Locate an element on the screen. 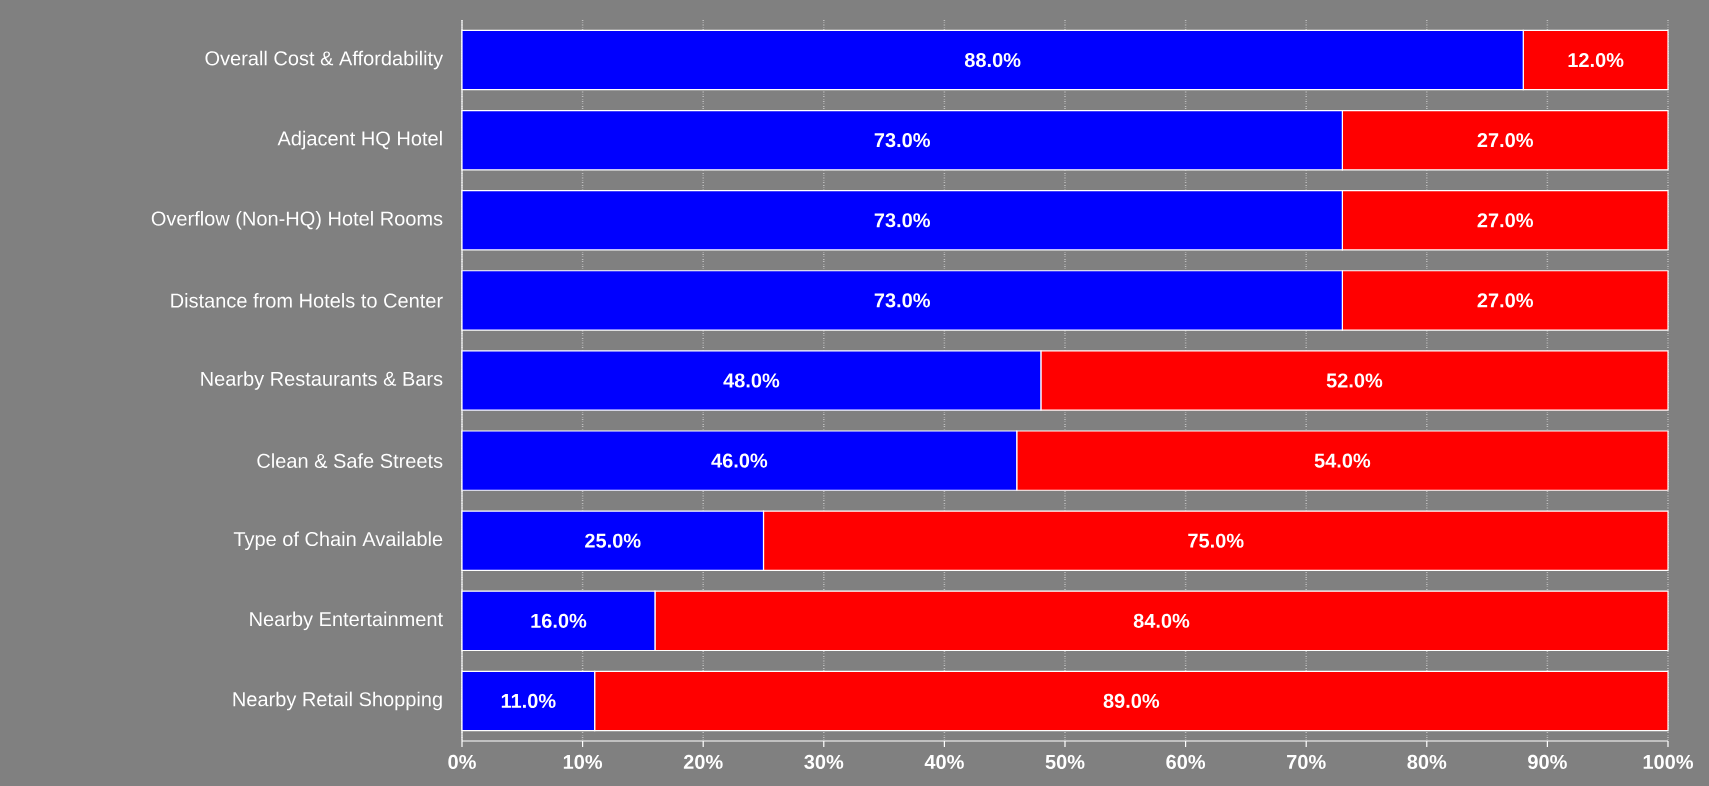 The width and height of the screenshot is (1709, 786). x-tick-label: 20% is located at coordinates (703, 762).